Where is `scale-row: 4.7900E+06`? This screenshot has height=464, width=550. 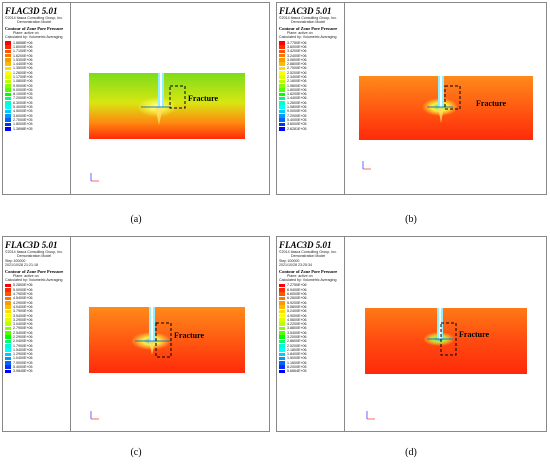
scale-row: 4.7900E+06 is located at coordinates (36, 294).